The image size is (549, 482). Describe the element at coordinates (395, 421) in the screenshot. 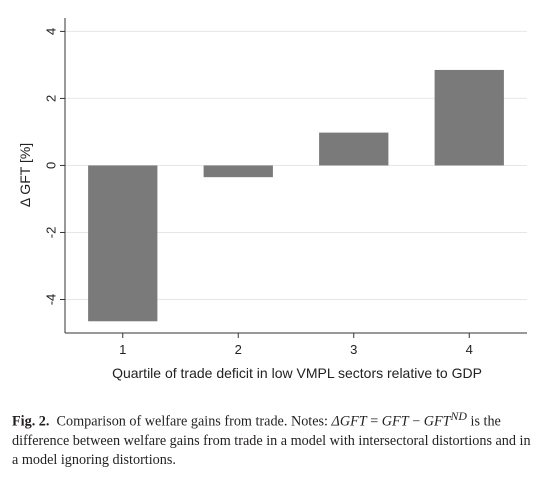

I see `caption-math-gft: GFT` at that location.